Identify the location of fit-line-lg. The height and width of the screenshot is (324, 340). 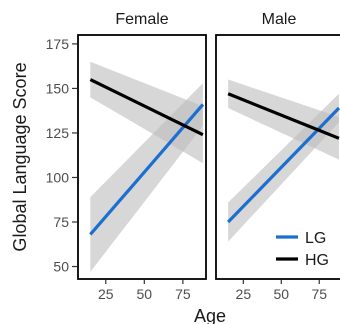
(283, 165).